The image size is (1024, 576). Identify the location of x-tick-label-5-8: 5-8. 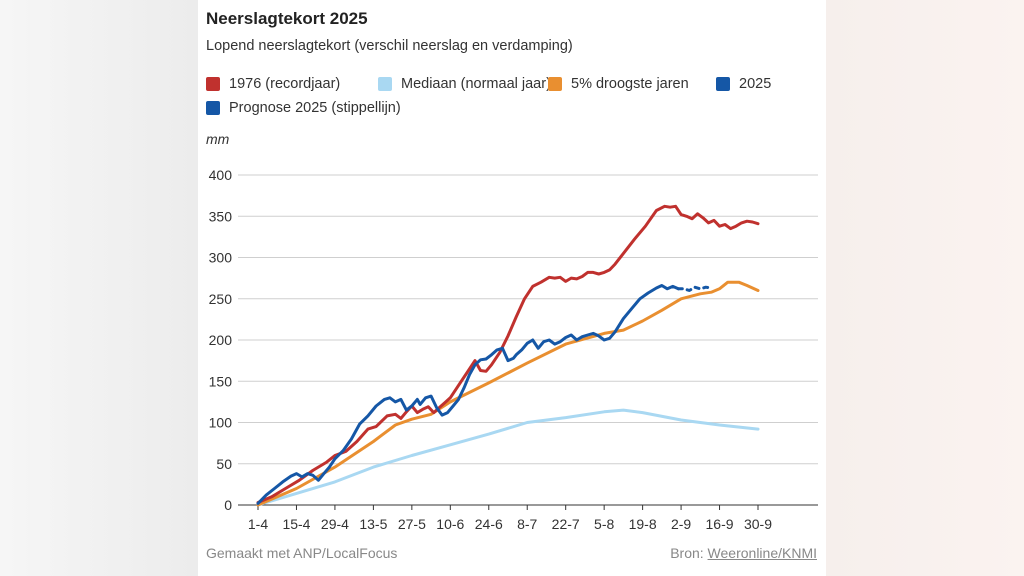
(604, 524).